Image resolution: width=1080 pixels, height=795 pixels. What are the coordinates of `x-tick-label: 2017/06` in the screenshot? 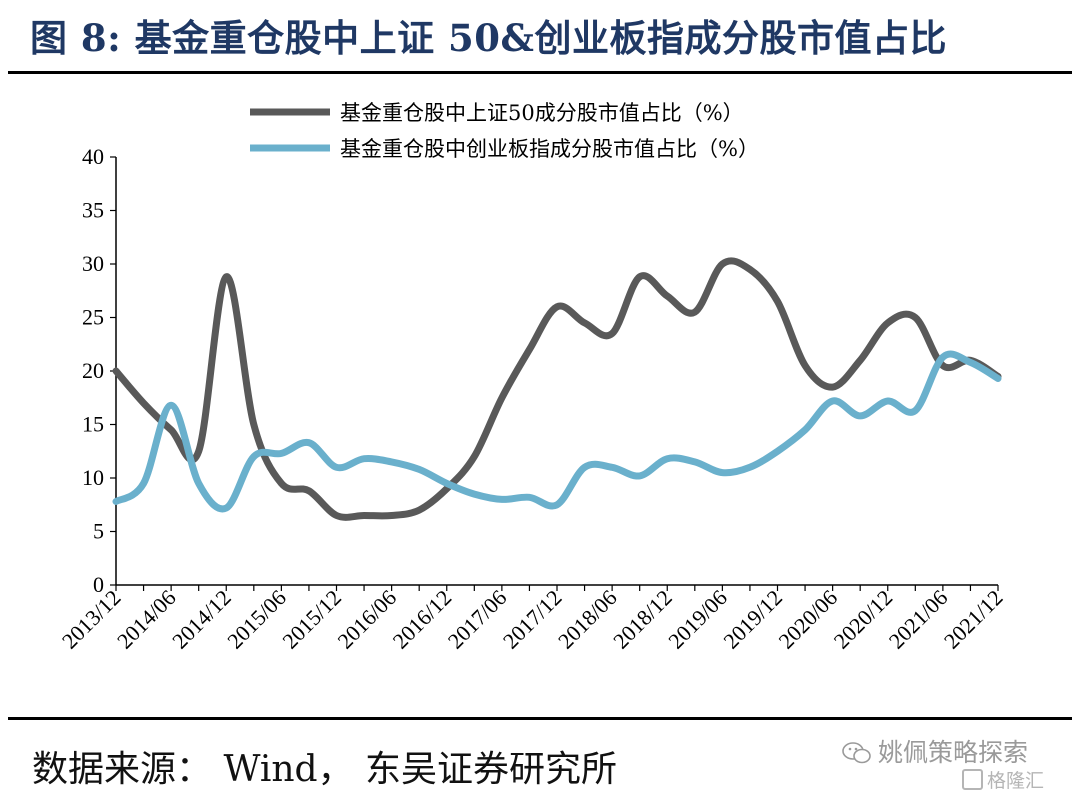 It's located at (477, 619).